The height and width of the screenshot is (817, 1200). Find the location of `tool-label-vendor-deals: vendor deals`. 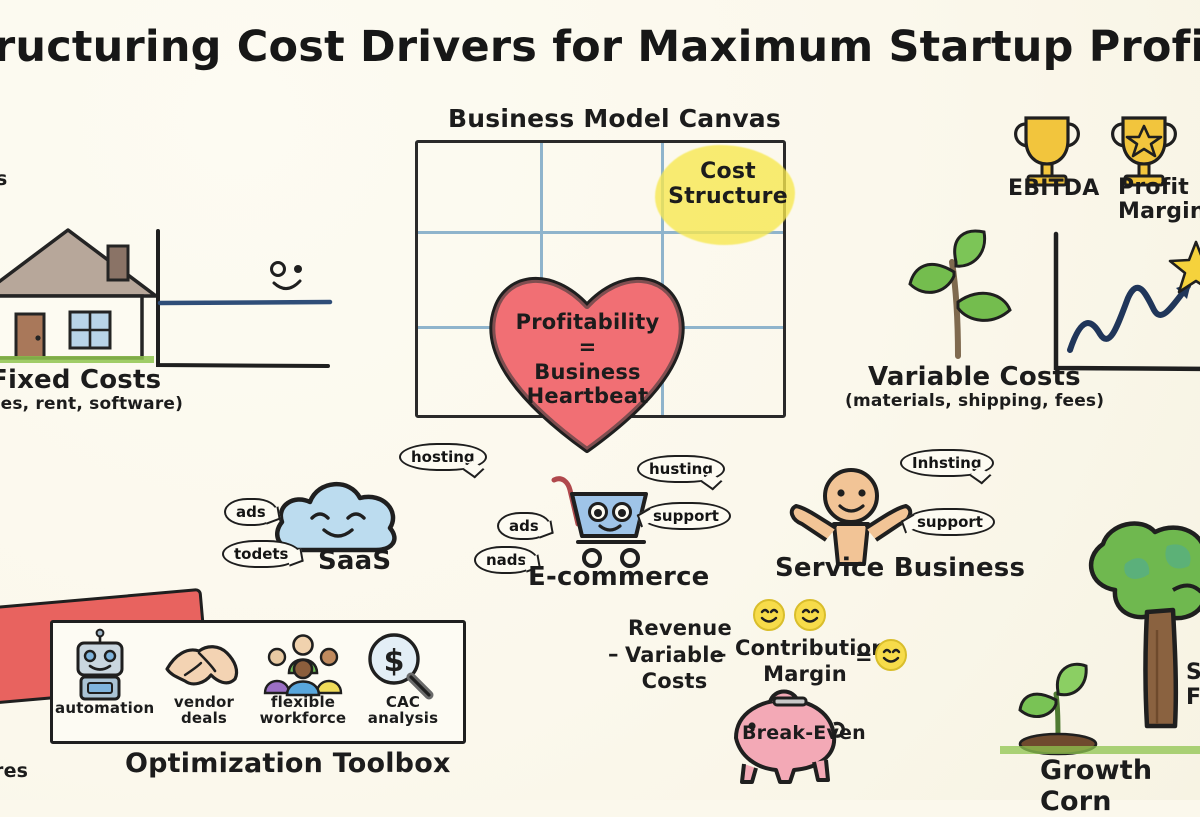

tool-label-vendor-deals: vendor deals is located at coordinates (204, 710).